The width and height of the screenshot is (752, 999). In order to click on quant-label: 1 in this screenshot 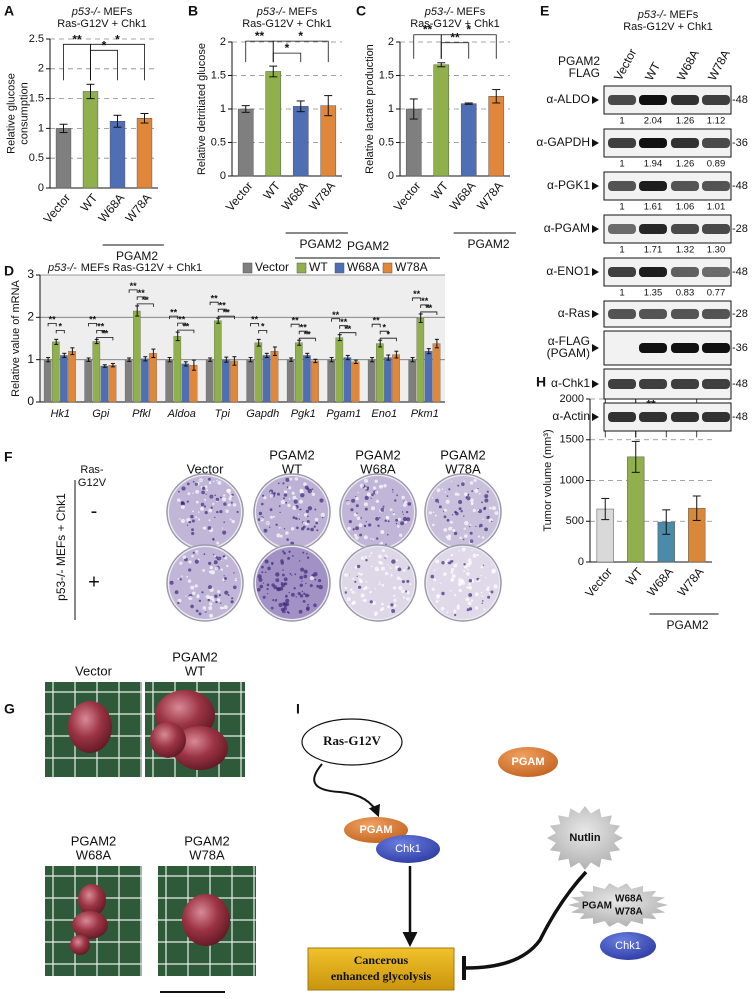, I will do `click(621, 250)`.